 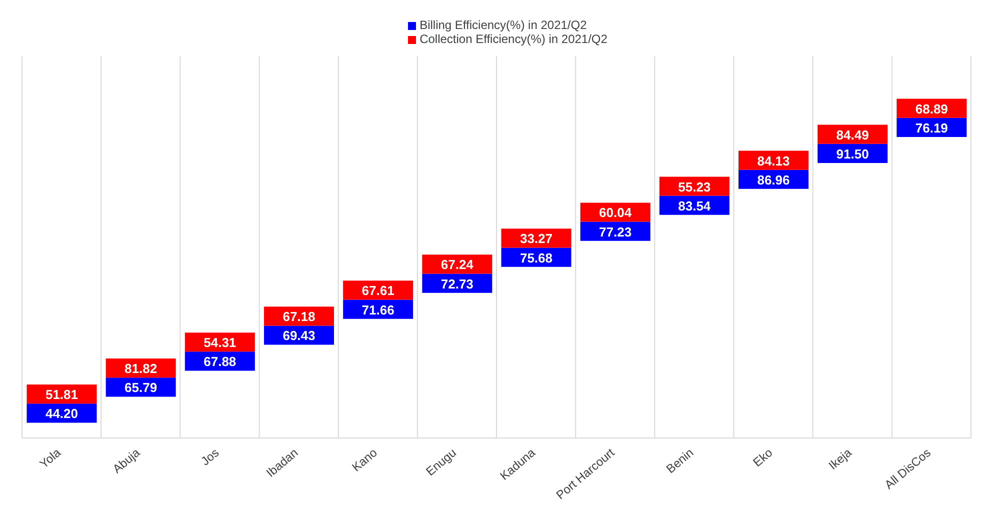 I want to click on legend-label: Collection Efficiency(%) in 2021/Q2, so click(x=514, y=39).